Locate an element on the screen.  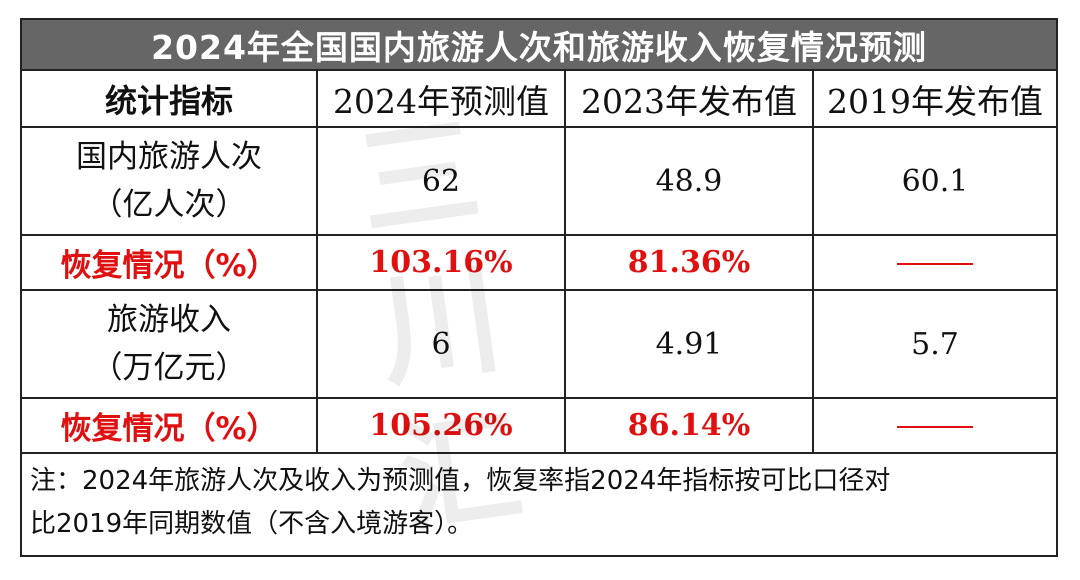
row-label-line1: 旅游收入 is located at coordinates (169, 320).